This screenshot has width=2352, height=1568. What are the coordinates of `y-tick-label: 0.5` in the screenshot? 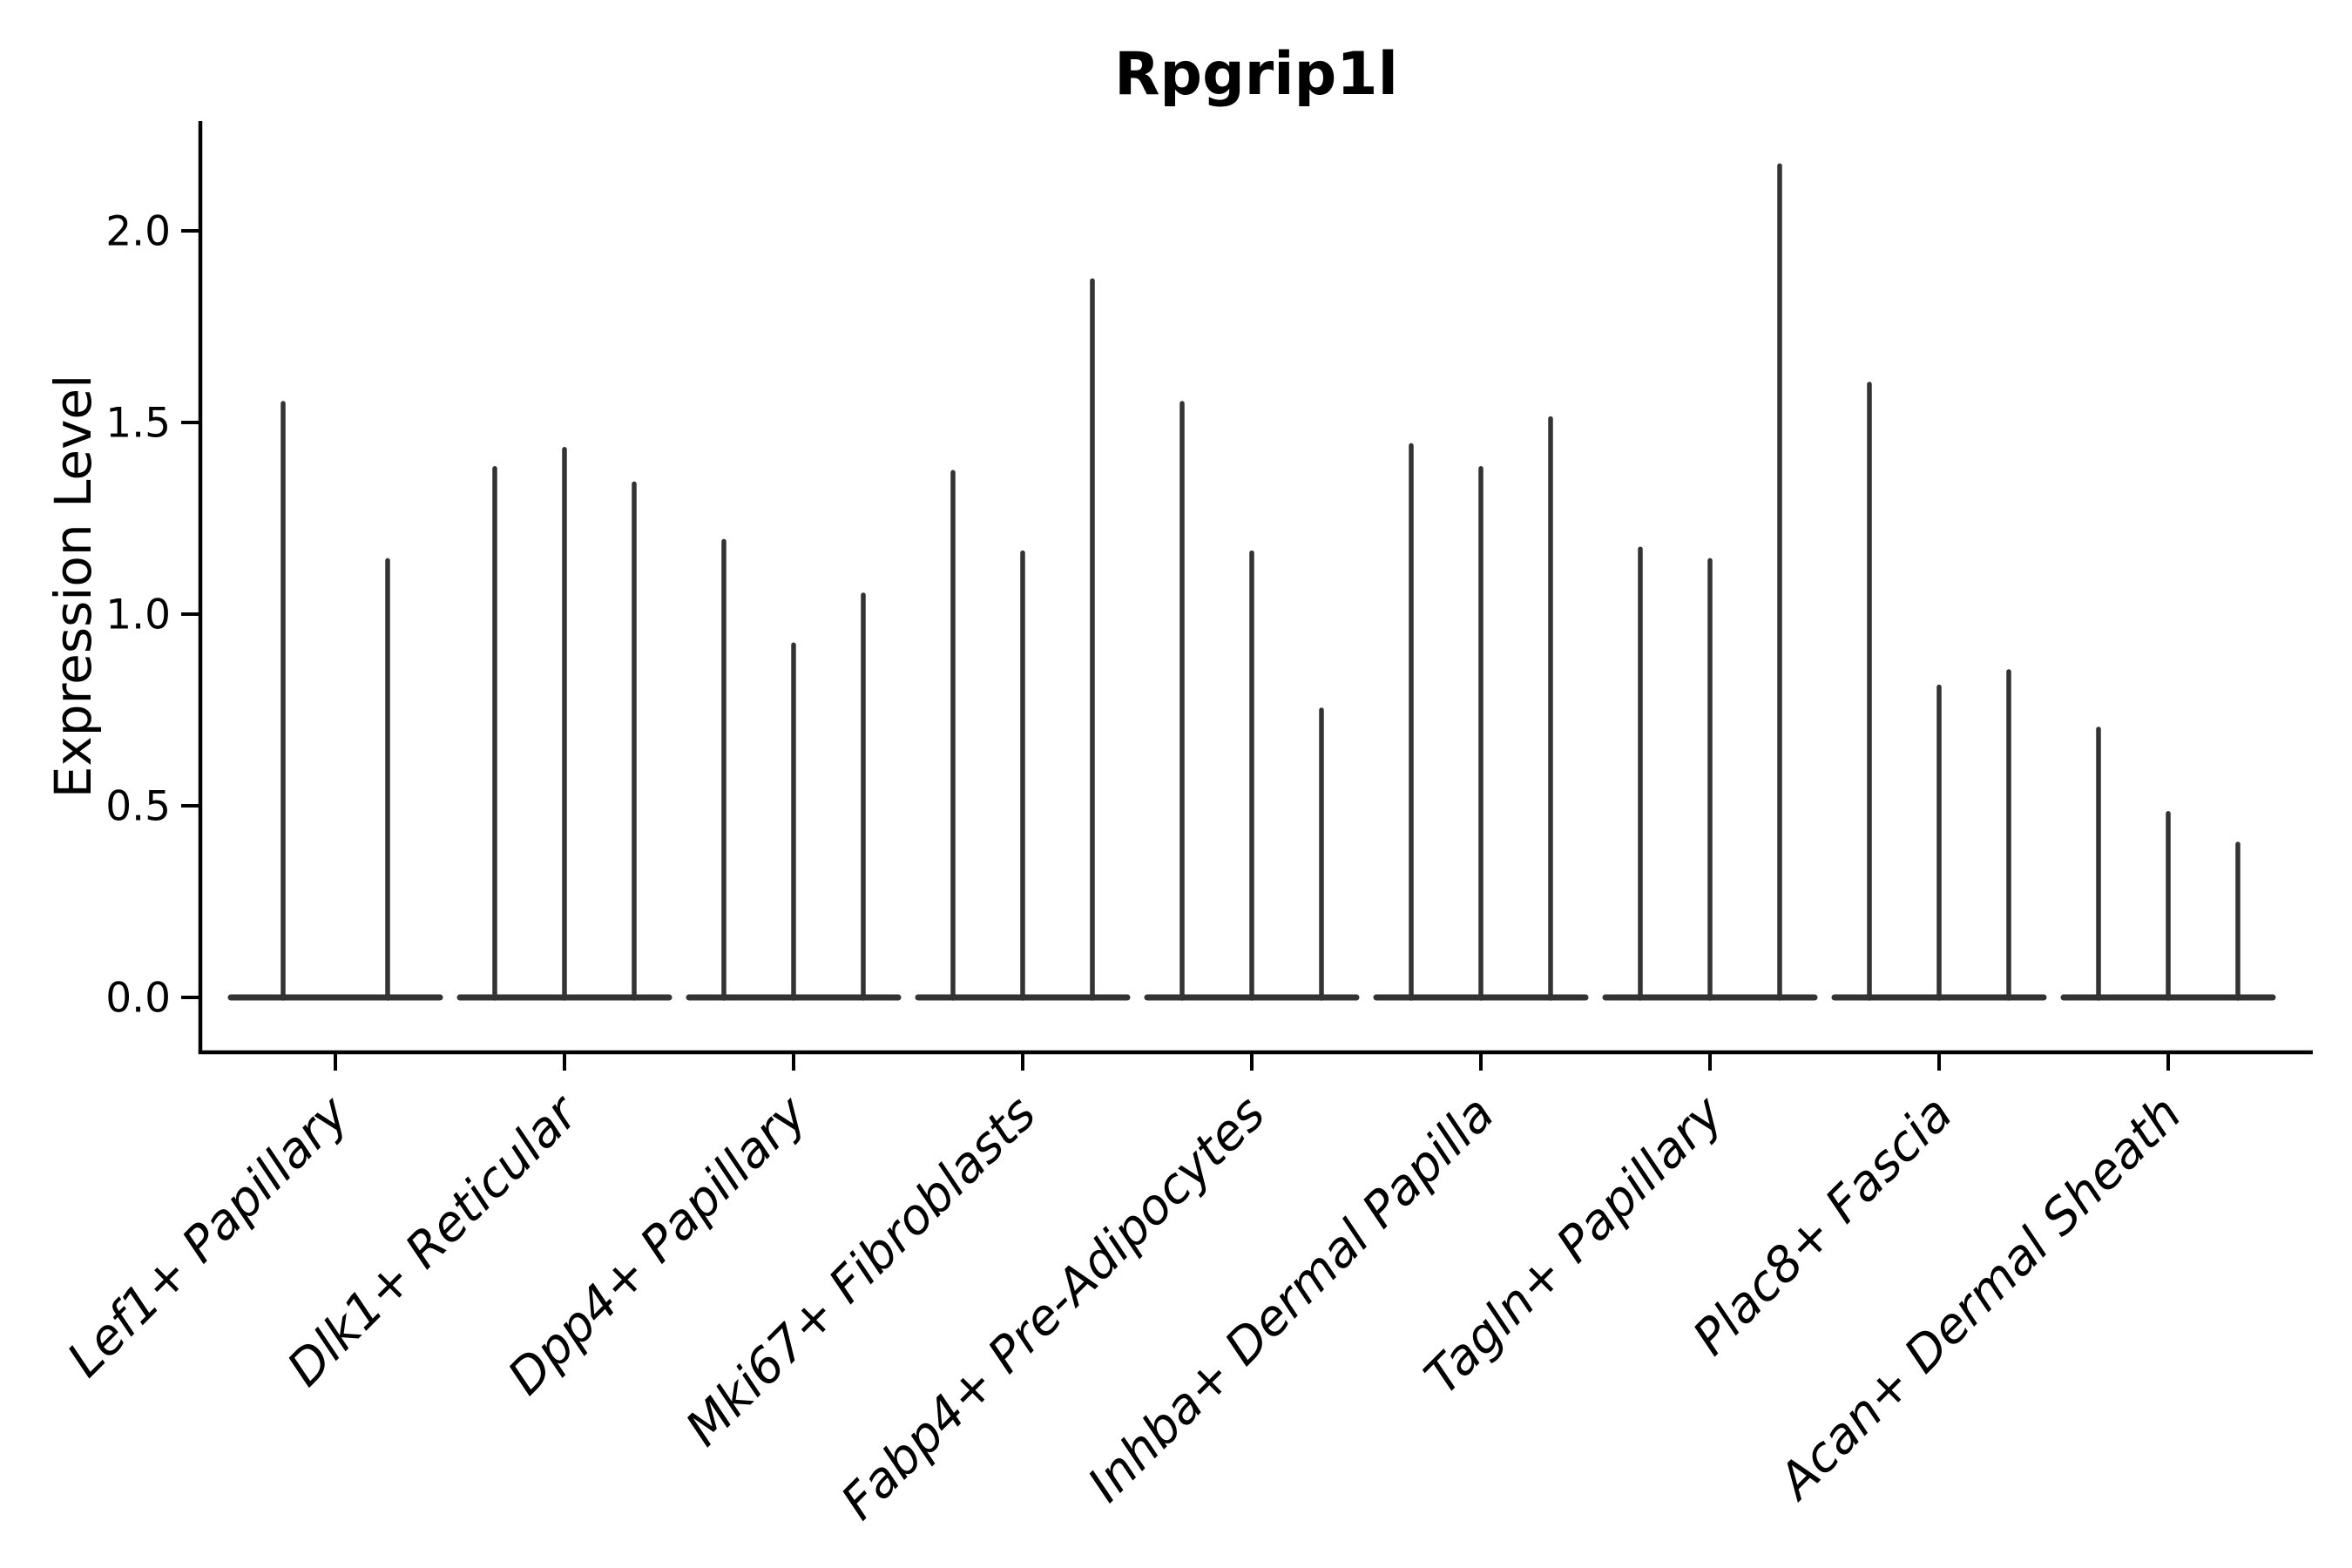 It's located at (138, 807).